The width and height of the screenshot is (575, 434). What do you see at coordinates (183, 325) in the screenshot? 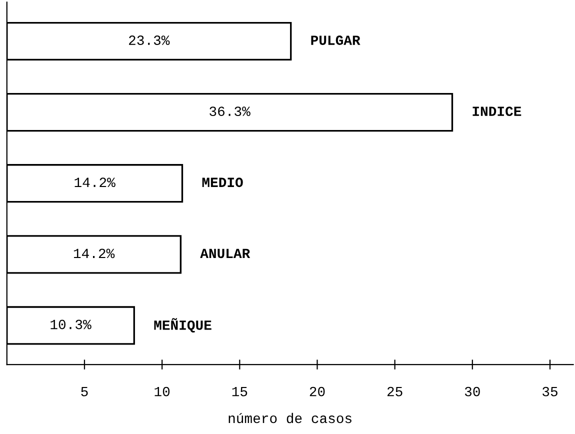
I see `y-tick-label: MEÑIQUE` at bounding box center [183, 325].